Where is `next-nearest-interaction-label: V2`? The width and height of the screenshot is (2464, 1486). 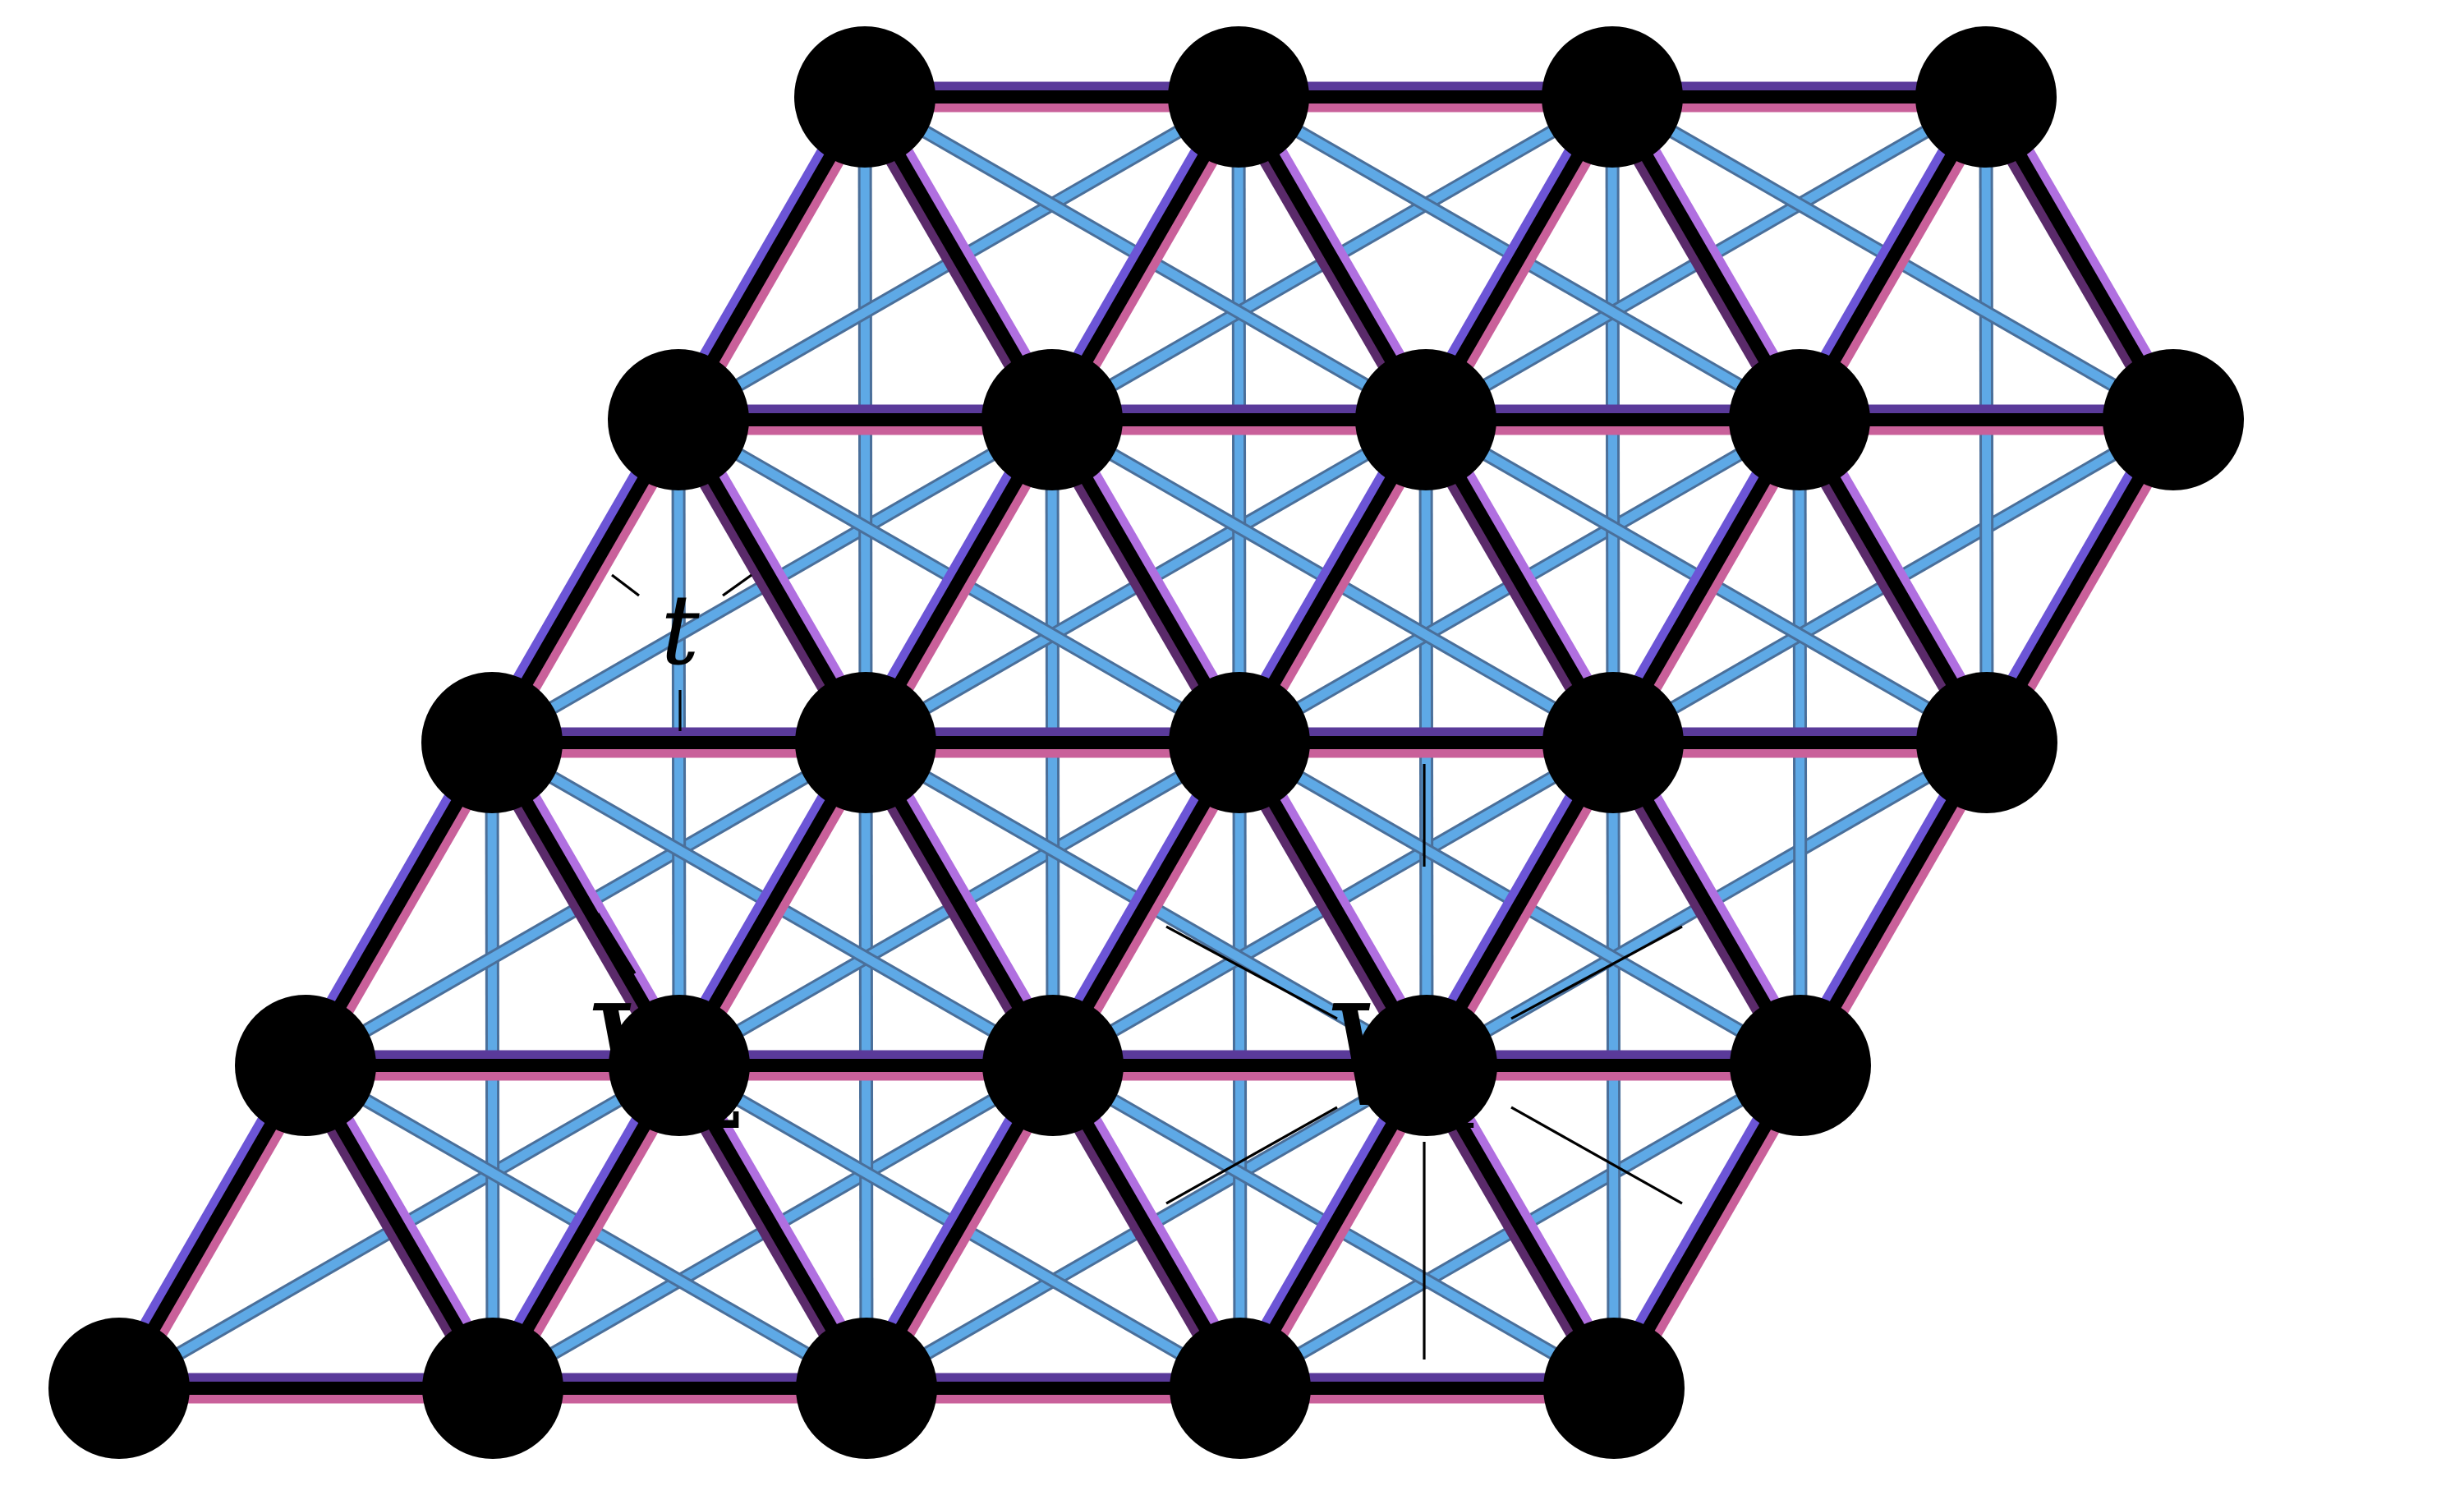
next-nearest-interaction-label: V2 is located at coordinates (679, 1065).